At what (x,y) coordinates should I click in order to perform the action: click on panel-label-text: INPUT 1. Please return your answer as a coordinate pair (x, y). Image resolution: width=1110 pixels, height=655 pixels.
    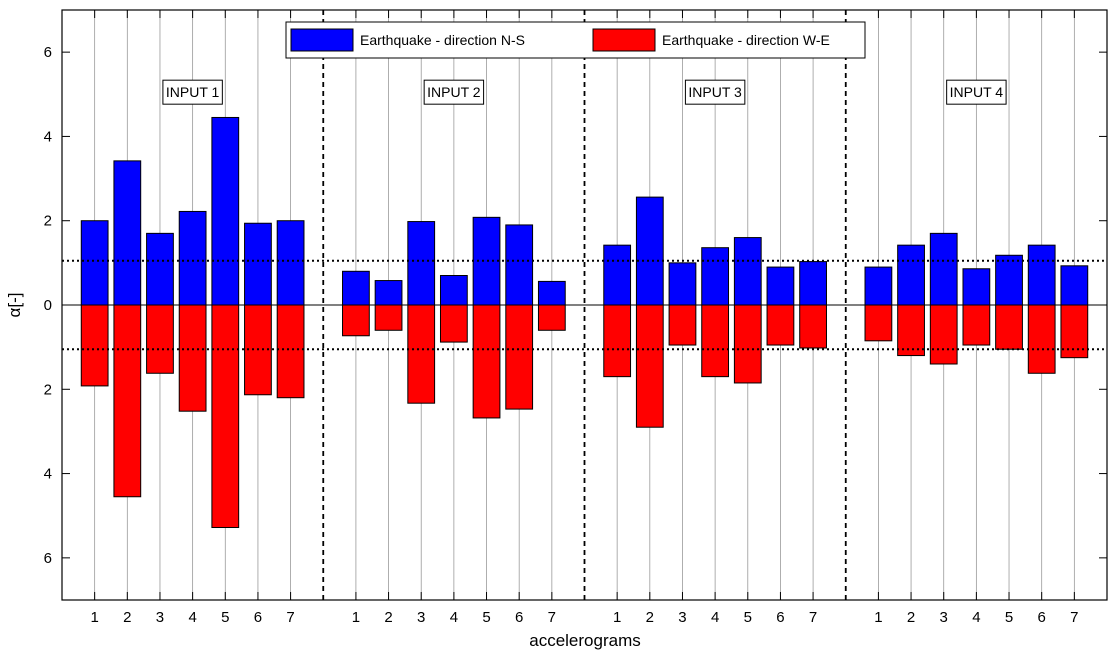
    Looking at the image, I should click on (193, 92).